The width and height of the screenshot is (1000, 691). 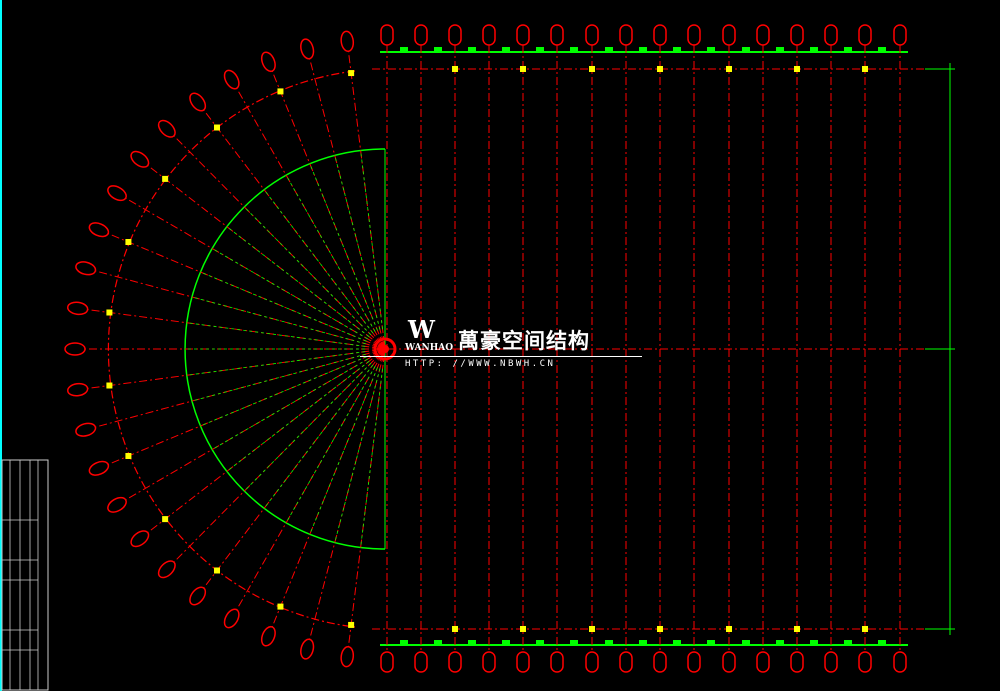 I want to click on logo-chinese-name: 萬豪空间结构, so click(x=524, y=341).